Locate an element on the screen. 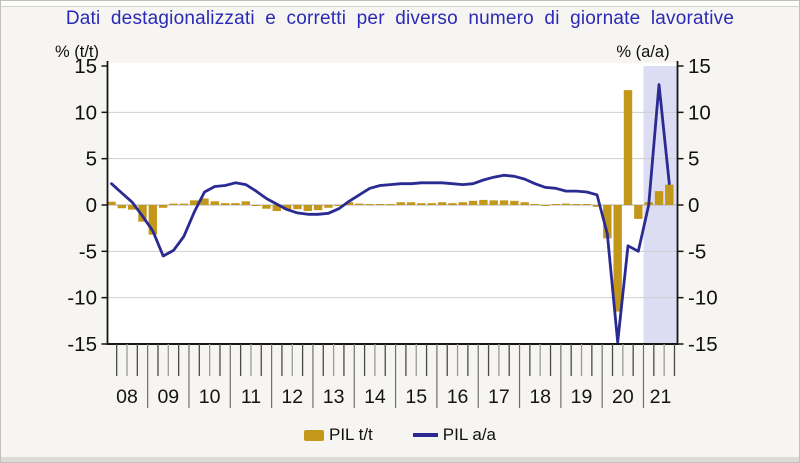 The height and width of the screenshot is (463, 800). year-label: 08 is located at coordinates (127, 397).